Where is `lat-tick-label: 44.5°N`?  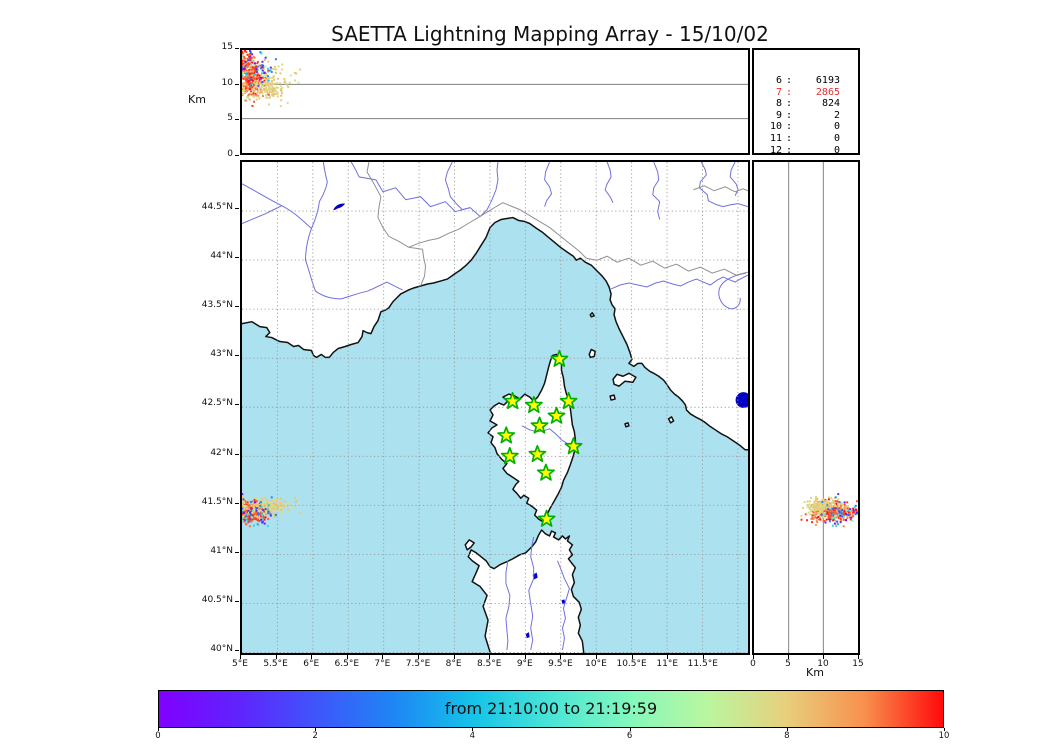
lat-tick-label: 44.5°N is located at coordinates (217, 207).